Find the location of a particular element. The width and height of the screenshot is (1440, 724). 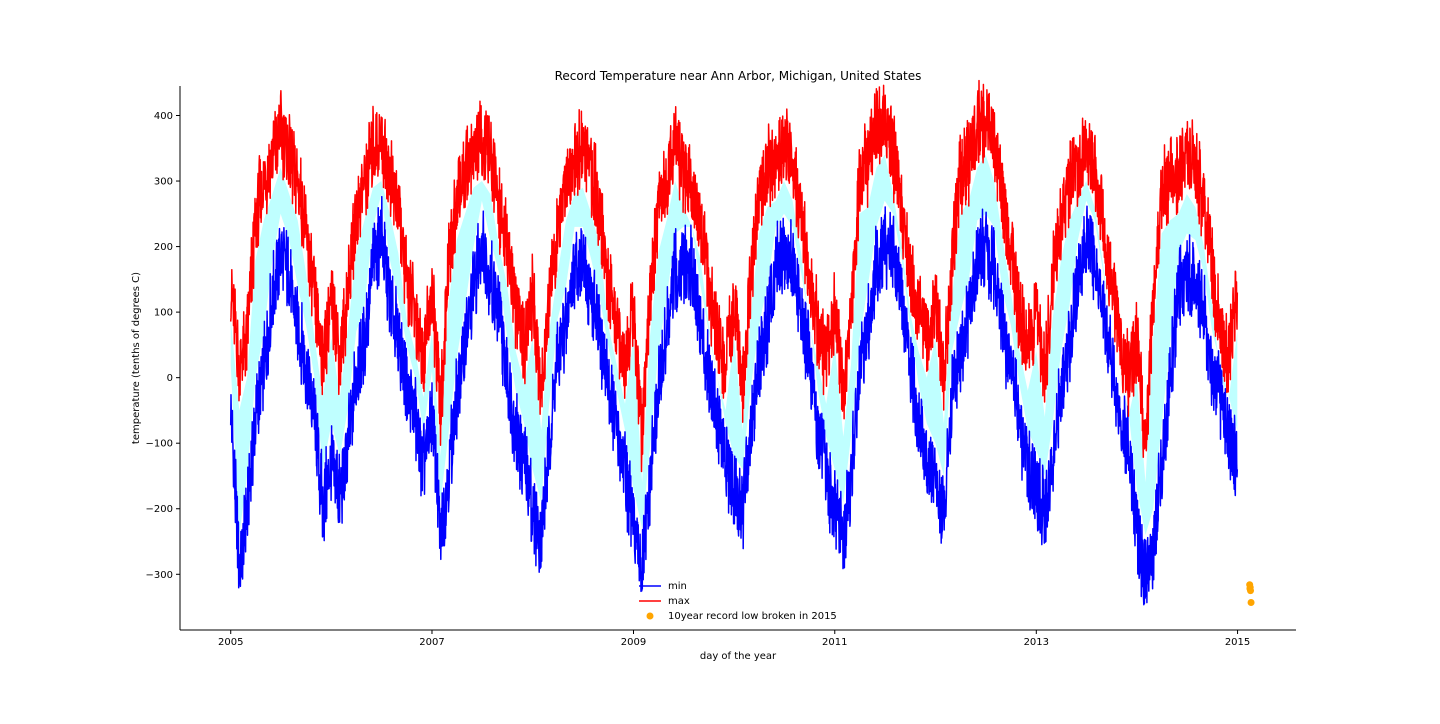

legend: min max 10year record low broken in 2015 is located at coordinates (738, 601).